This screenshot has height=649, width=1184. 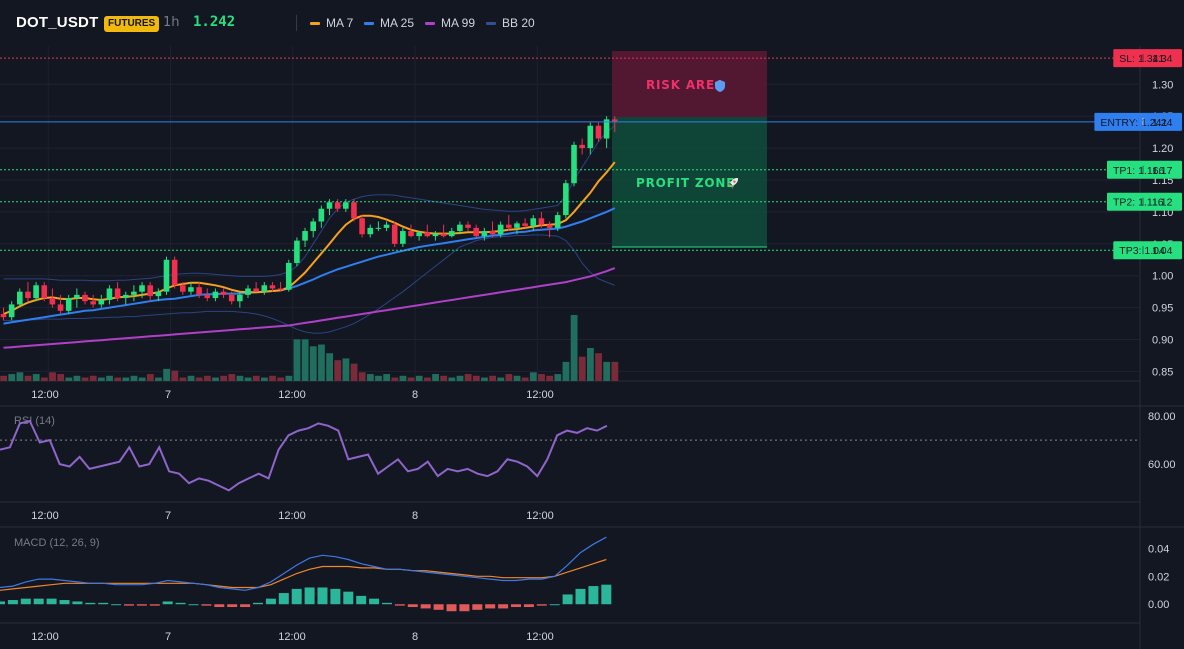 I want to click on ma7-line, so click(x=309, y=238).